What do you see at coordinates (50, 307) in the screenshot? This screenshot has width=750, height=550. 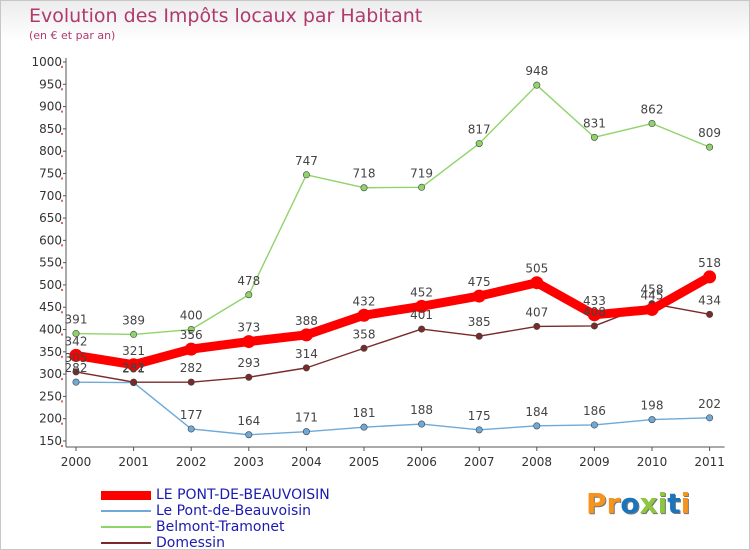 I see `y-tick-label: 450` at bounding box center [50, 307].